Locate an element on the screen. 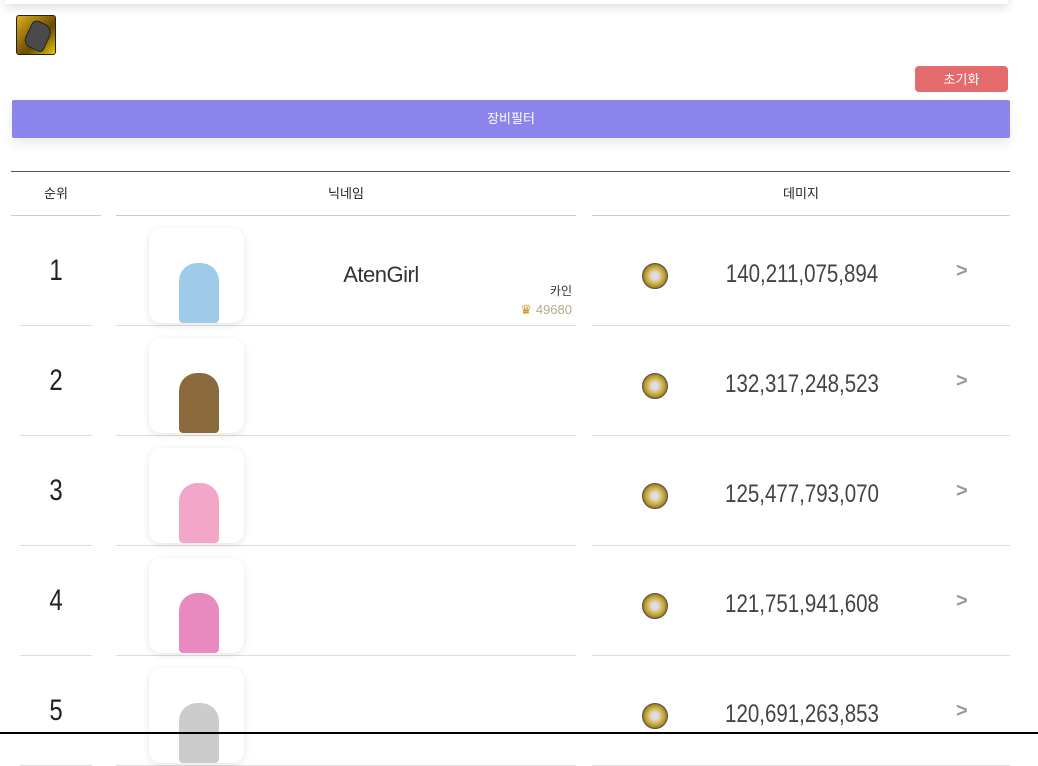 Image resolution: width=1038 pixels, height=766 pixels. damage-value: 132,317,248,523 is located at coordinates (802, 384).